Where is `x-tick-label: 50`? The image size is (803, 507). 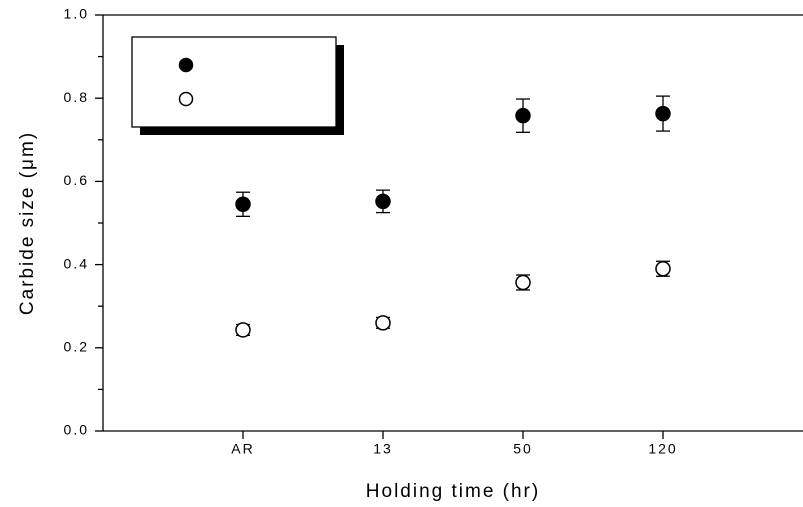 x-tick-label: 50 is located at coordinates (523, 449).